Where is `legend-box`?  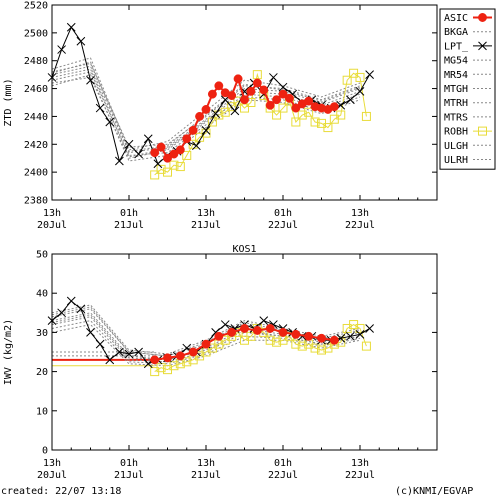
legend-box is located at coordinates (467, 89).